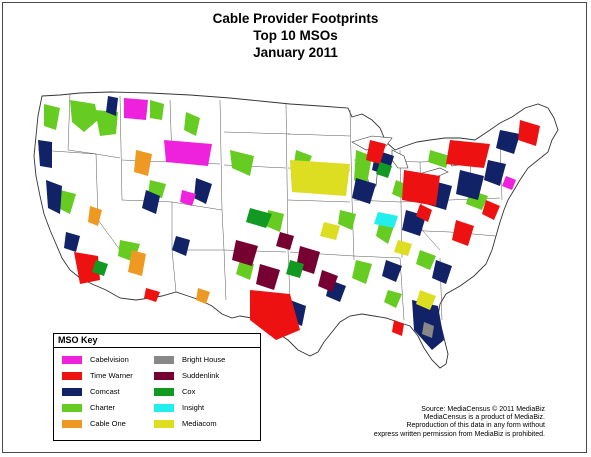 The image size is (591, 457). Describe the element at coordinates (199, 423) in the screenshot. I see `legend-label: Mediacom` at that location.